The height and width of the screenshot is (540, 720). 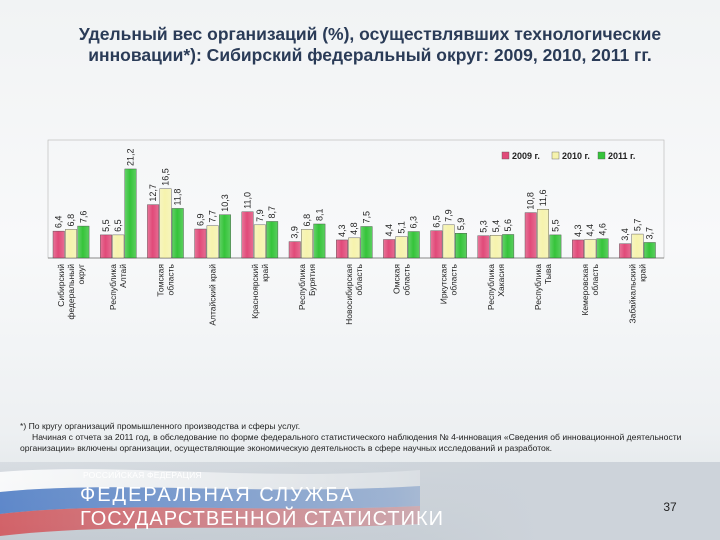 What do you see at coordinates (637, 225) in the screenshot?
I see `value-label-12-1: 5,7` at bounding box center [637, 225].